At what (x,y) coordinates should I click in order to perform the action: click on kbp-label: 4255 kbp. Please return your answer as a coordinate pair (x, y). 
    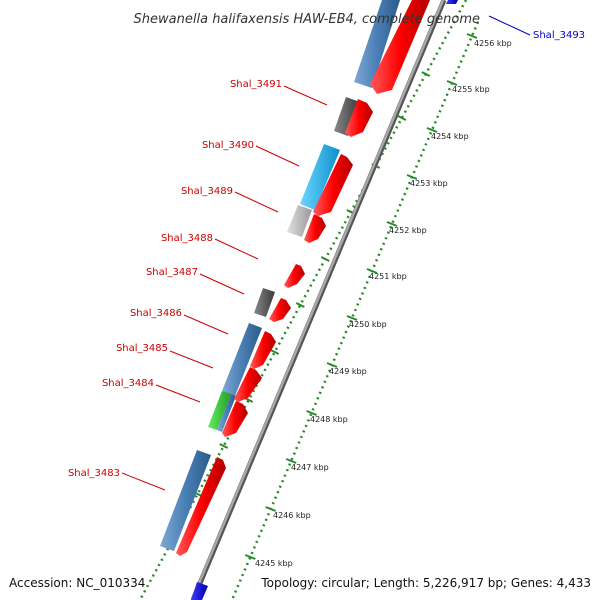
    Looking at the image, I should click on (471, 89).